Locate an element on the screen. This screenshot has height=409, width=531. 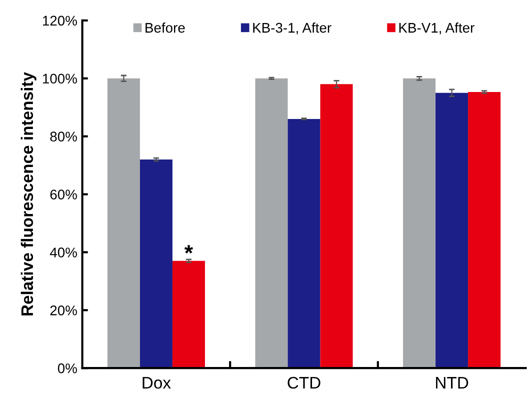
y-tick-label: 60% is located at coordinates (63, 195).